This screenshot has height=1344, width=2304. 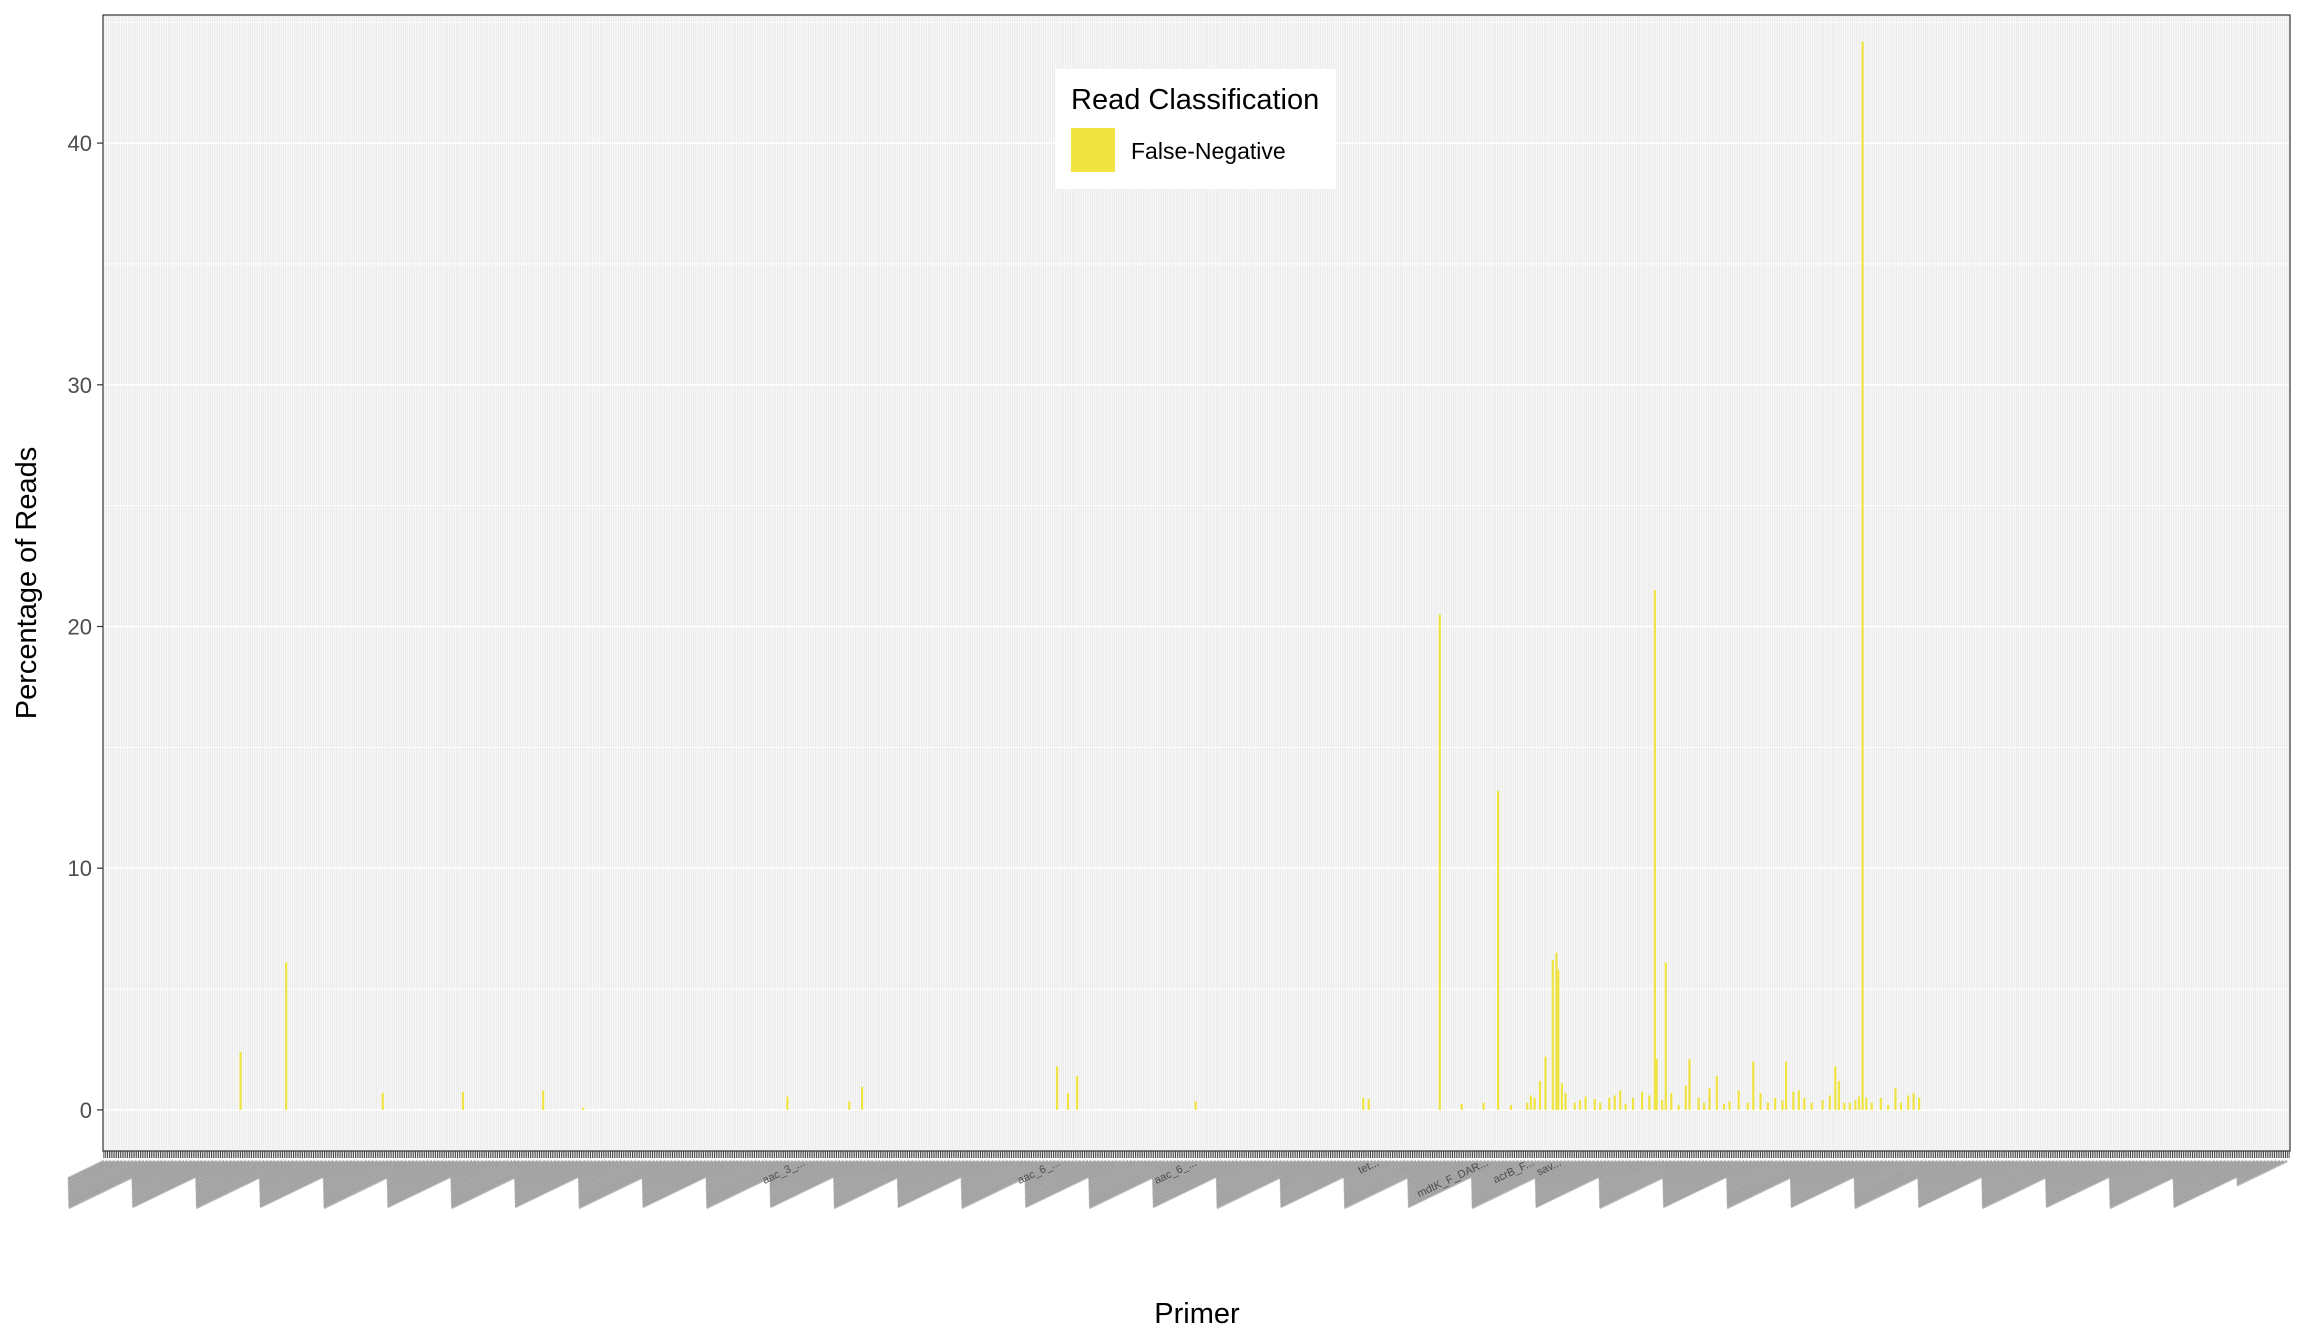 I want to click on legend-label-false-negative: False-Negative, so click(x=1208, y=151).